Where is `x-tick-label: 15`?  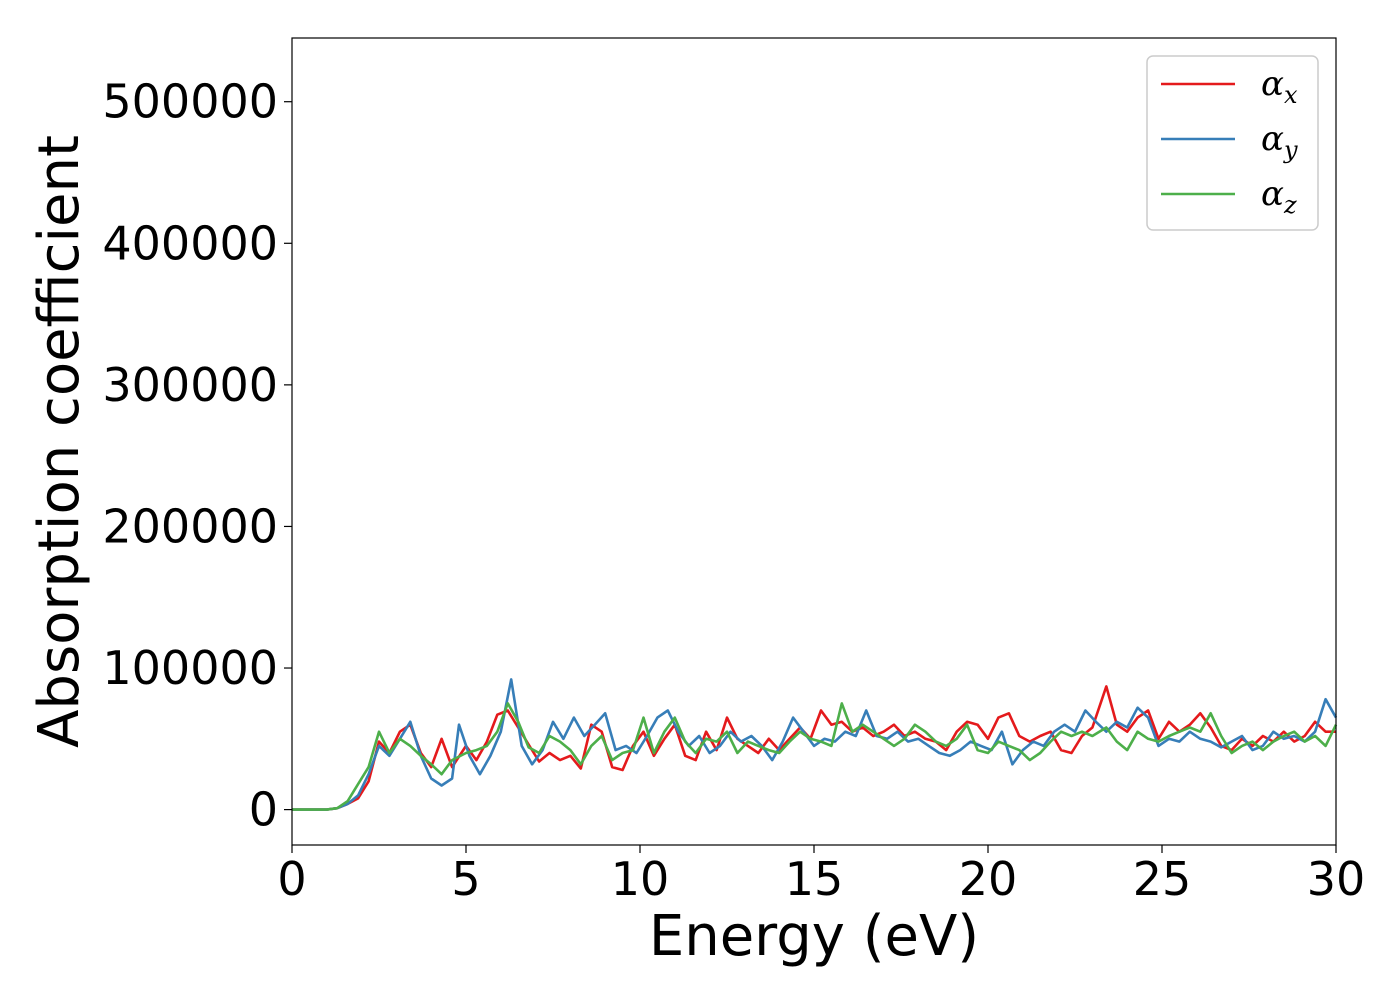 x-tick-label: 15 is located at coordinates (814, 879).